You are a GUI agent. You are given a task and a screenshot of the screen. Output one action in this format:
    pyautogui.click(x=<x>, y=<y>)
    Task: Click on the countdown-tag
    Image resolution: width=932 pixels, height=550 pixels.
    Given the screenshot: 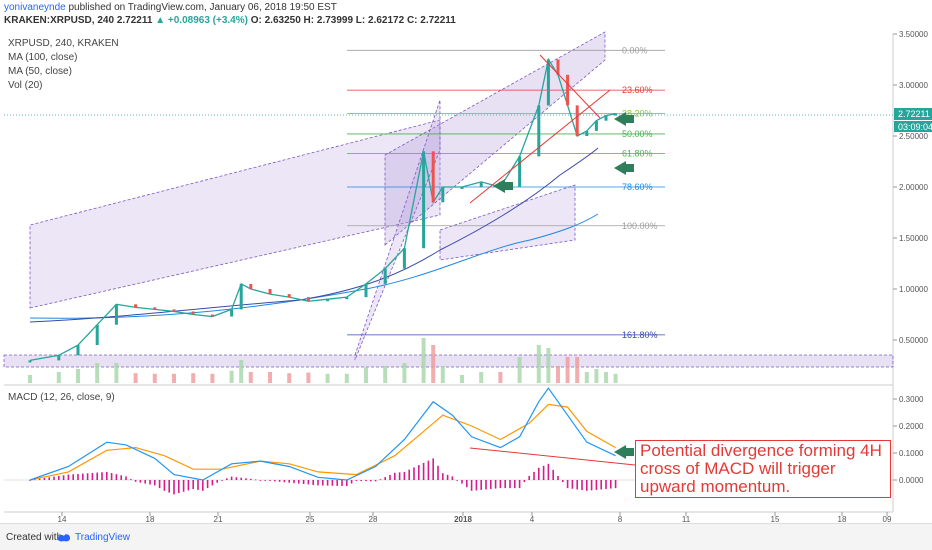 What is the action you would take?
    pyautogui.click(x=913, y=126)
    